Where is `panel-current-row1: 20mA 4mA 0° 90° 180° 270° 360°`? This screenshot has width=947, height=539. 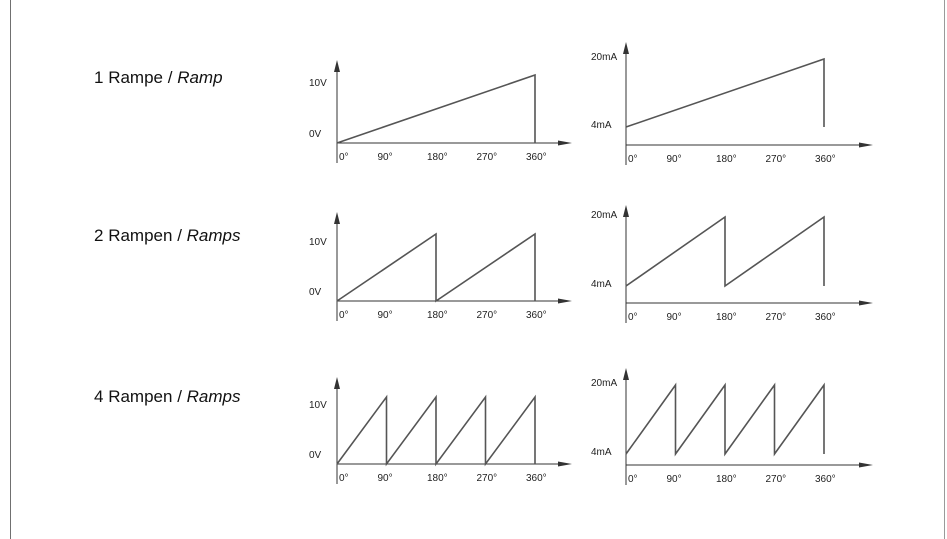 panel-current-row1: 20mA 4mA 0° 90° 180° 270° 360° is located at coordinates (732, 103).